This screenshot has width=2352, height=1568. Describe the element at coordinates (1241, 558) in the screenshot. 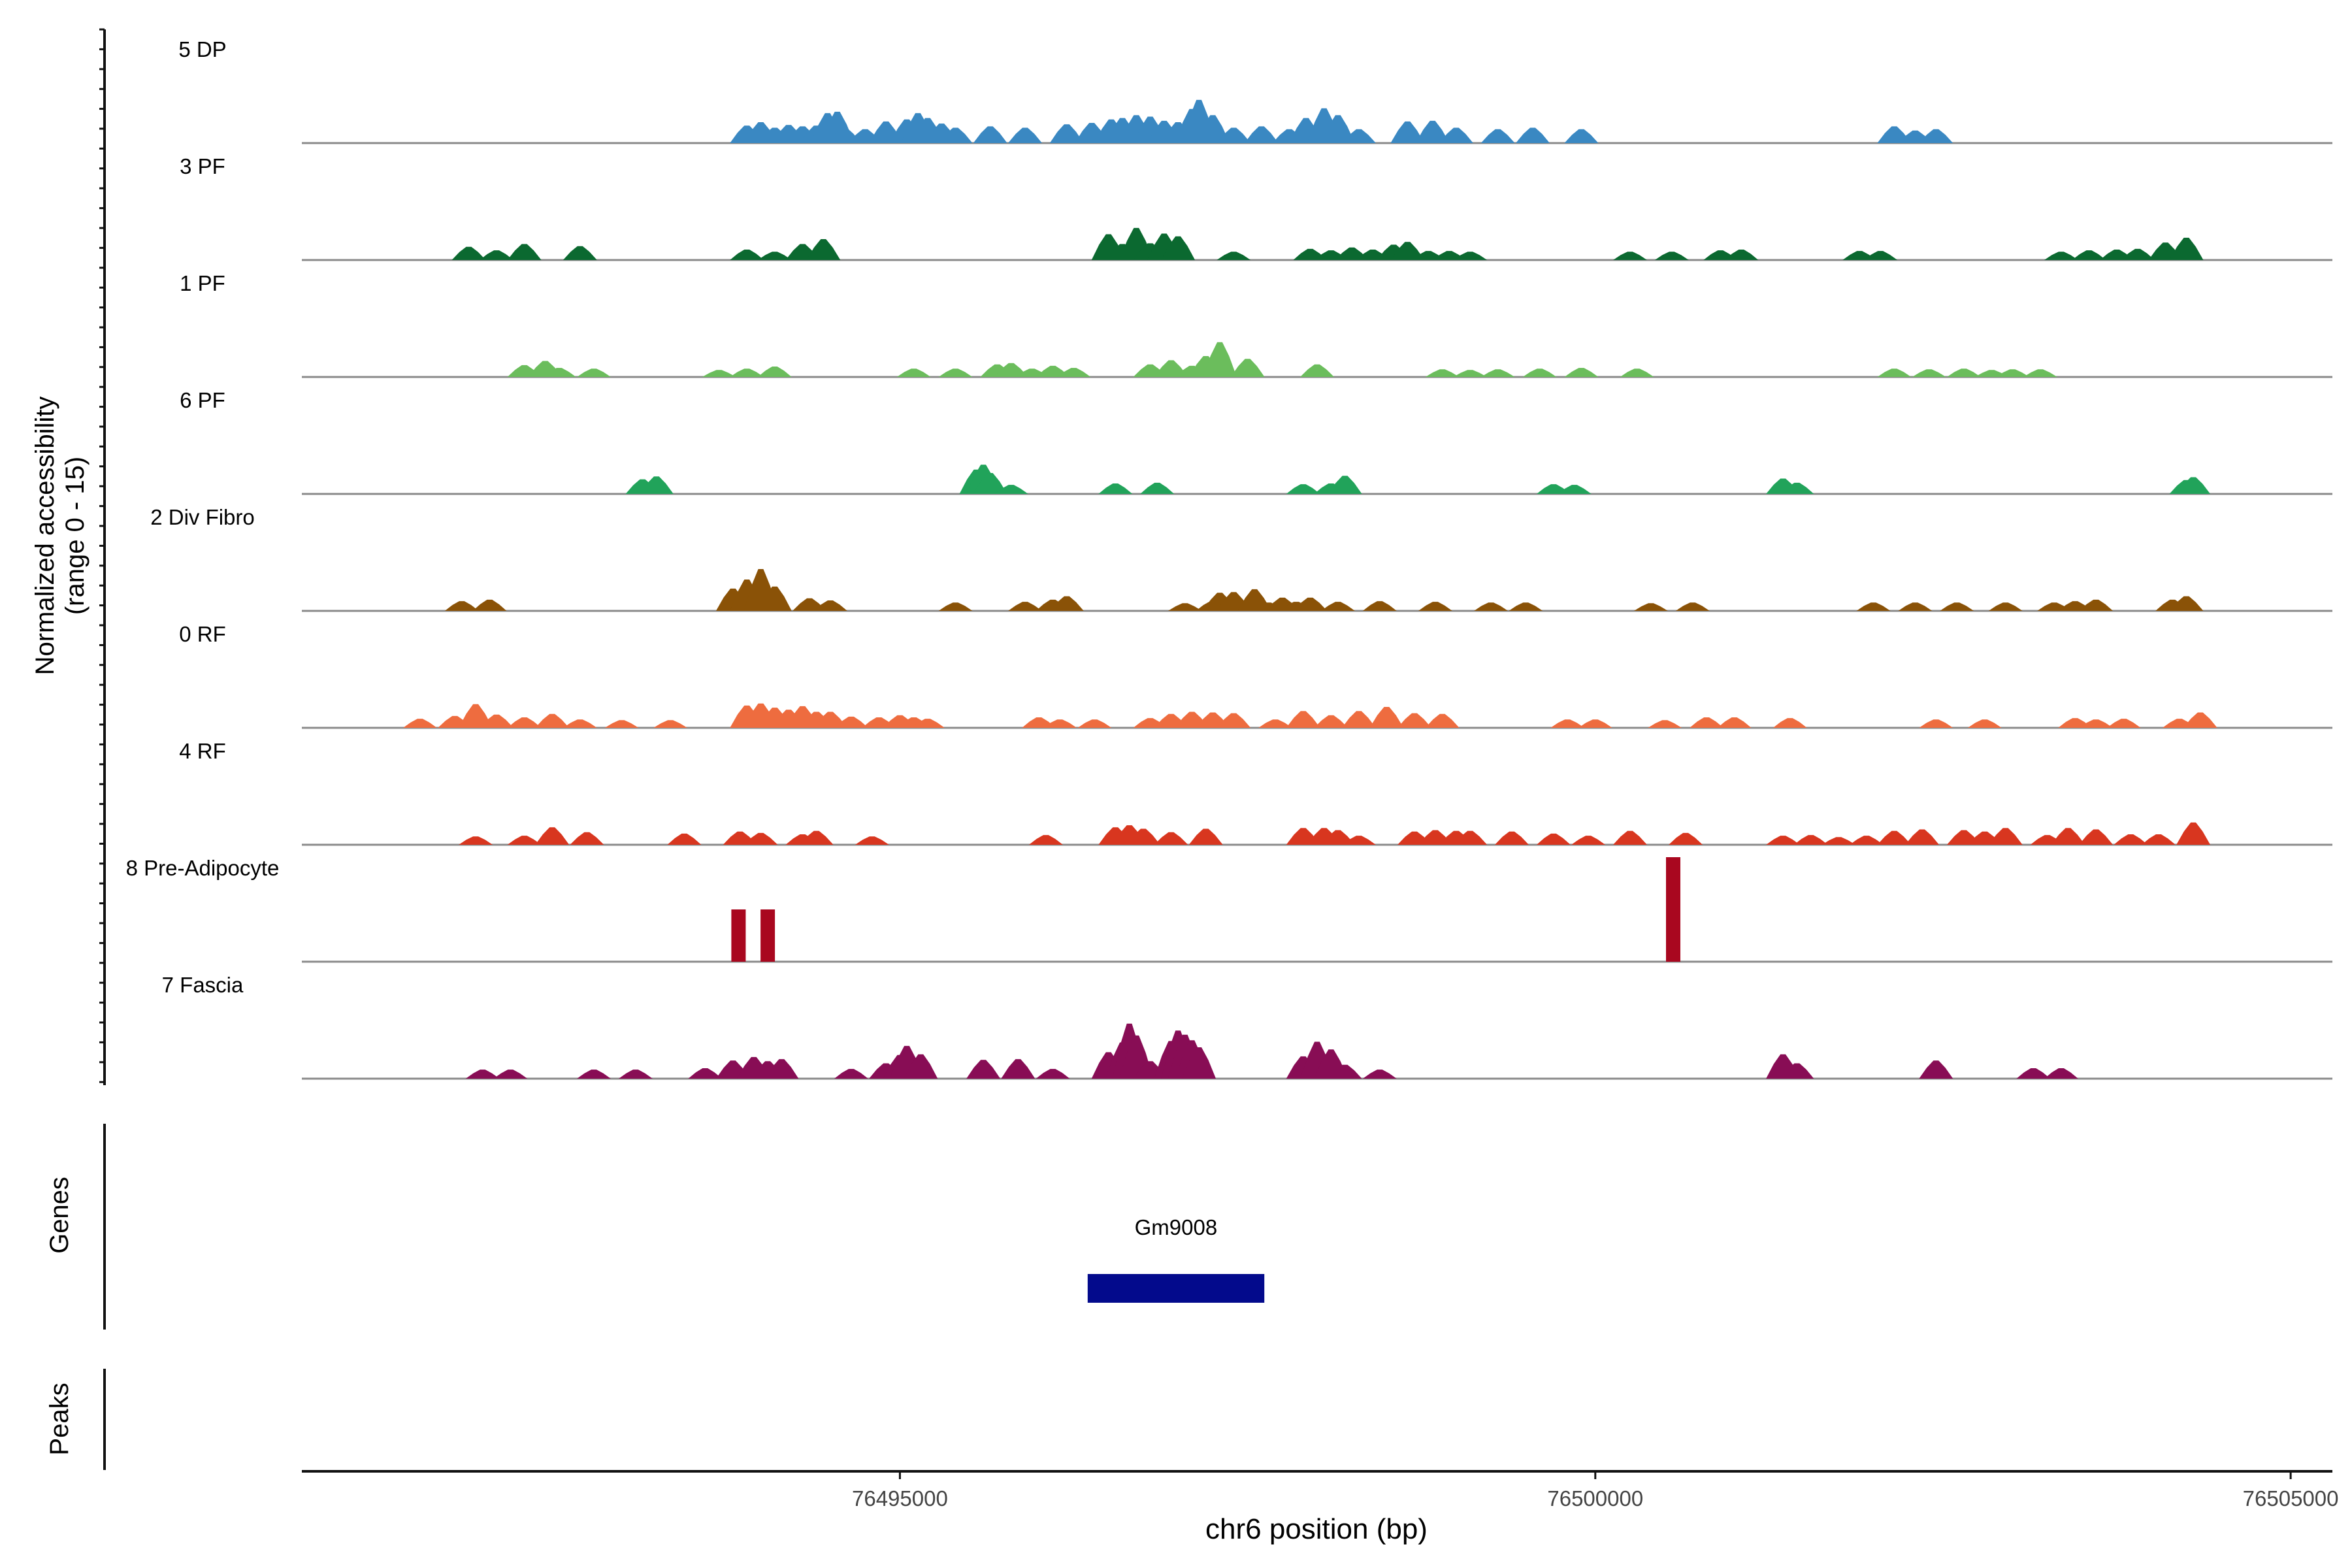

I see `track-2-div-fibro: 2 Div Fibro` at that location.